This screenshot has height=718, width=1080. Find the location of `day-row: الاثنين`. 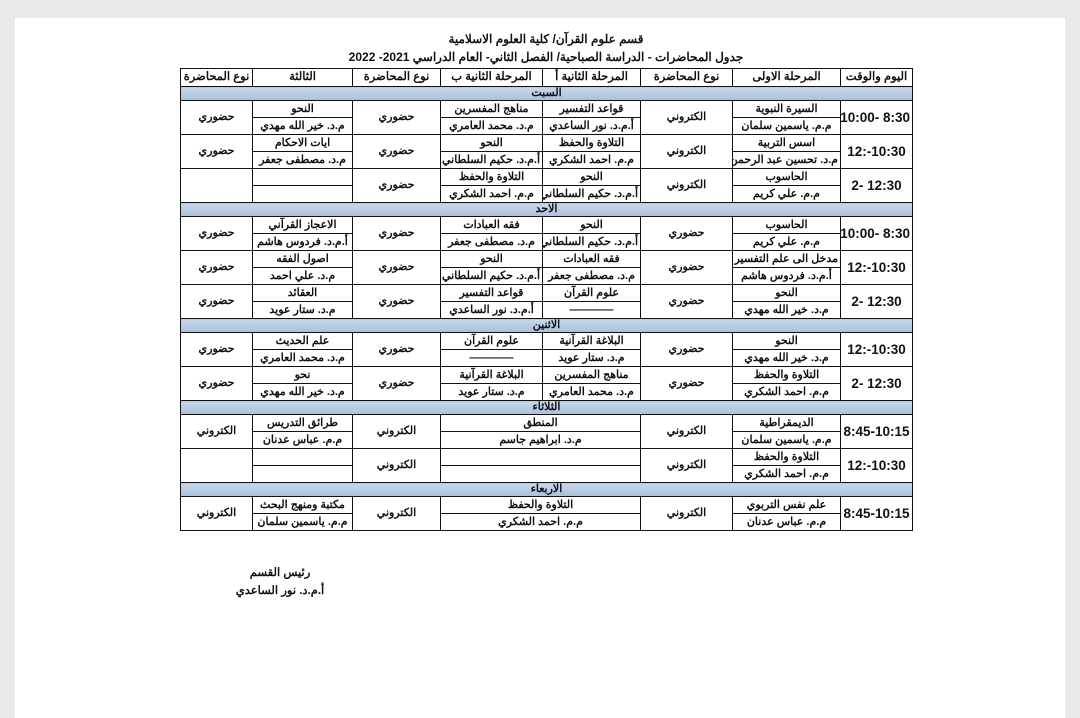

day-row: الاثنين is located at coordinates (546, 325).